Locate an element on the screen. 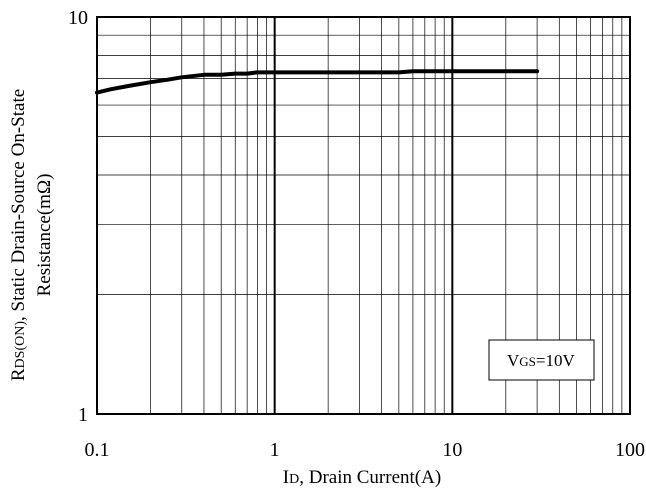 The width and height of the screenshot is (646, 490). y-tick-label: 1 is located at coordinates (83, 415).